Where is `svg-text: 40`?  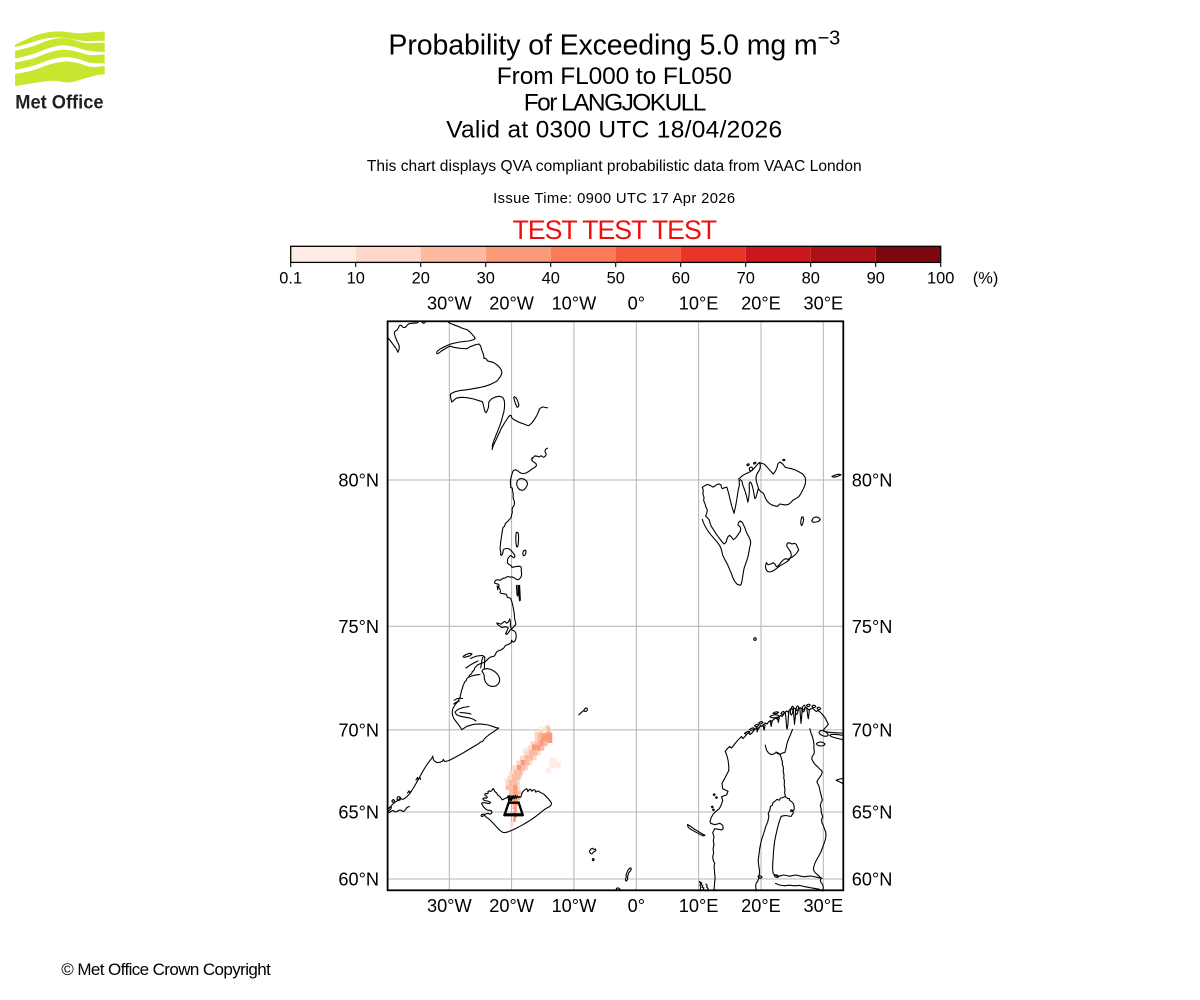 svg-text: 40 is located at coordinates (551, 278).